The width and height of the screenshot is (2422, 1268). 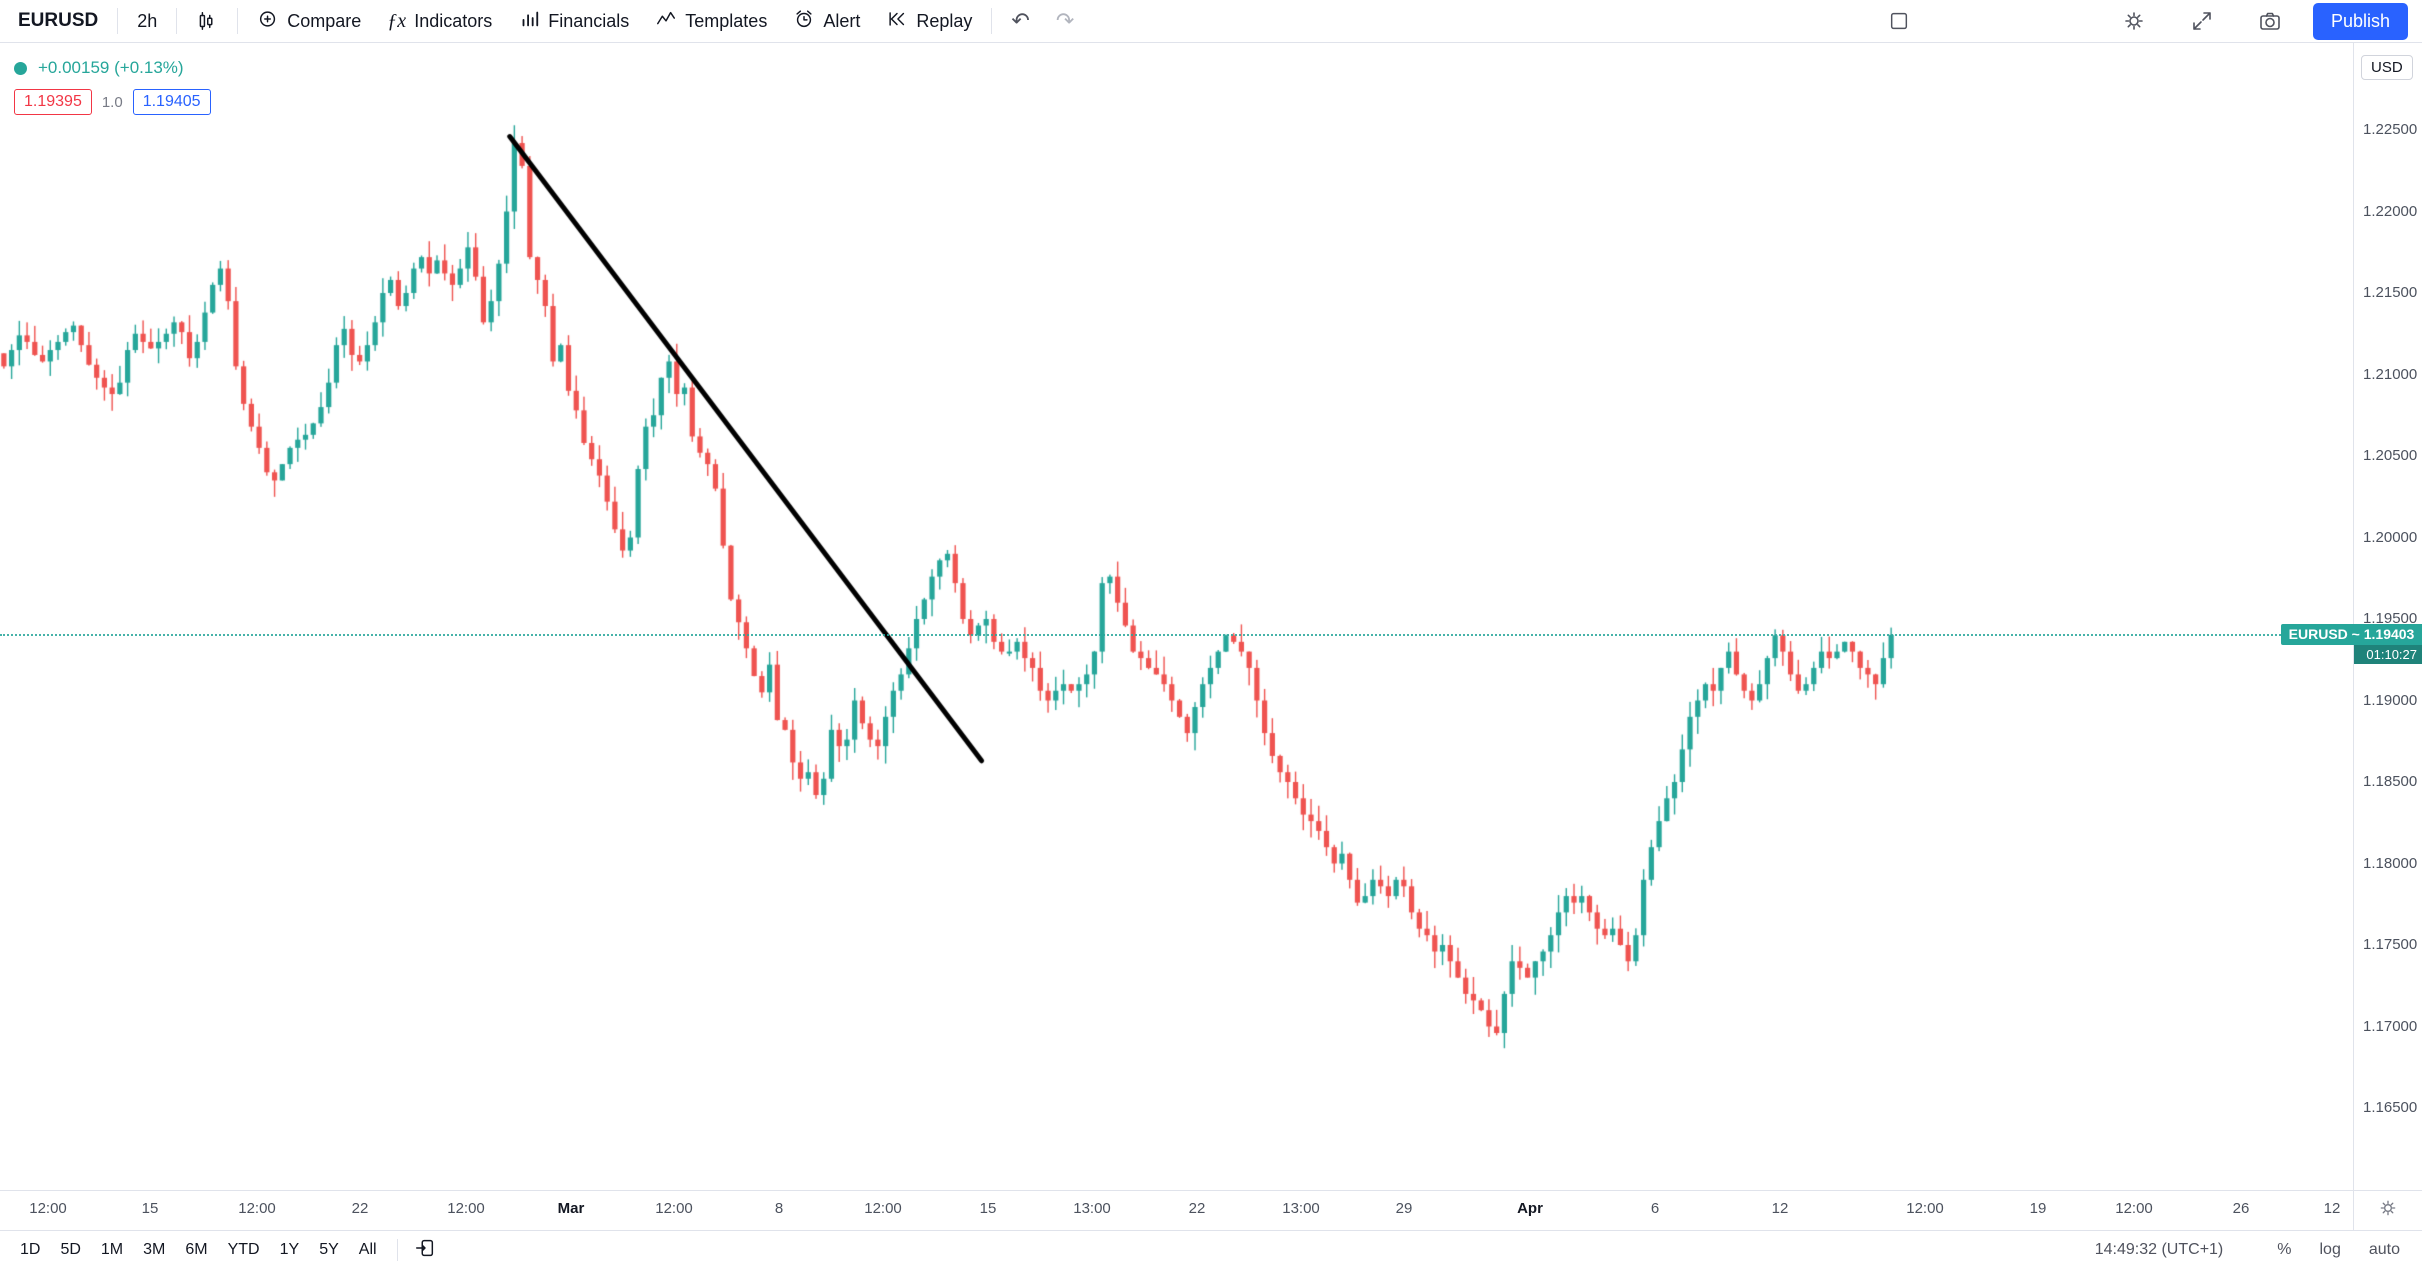 I want to click on axis-gear-icon, so click(x=2388, y=1210).